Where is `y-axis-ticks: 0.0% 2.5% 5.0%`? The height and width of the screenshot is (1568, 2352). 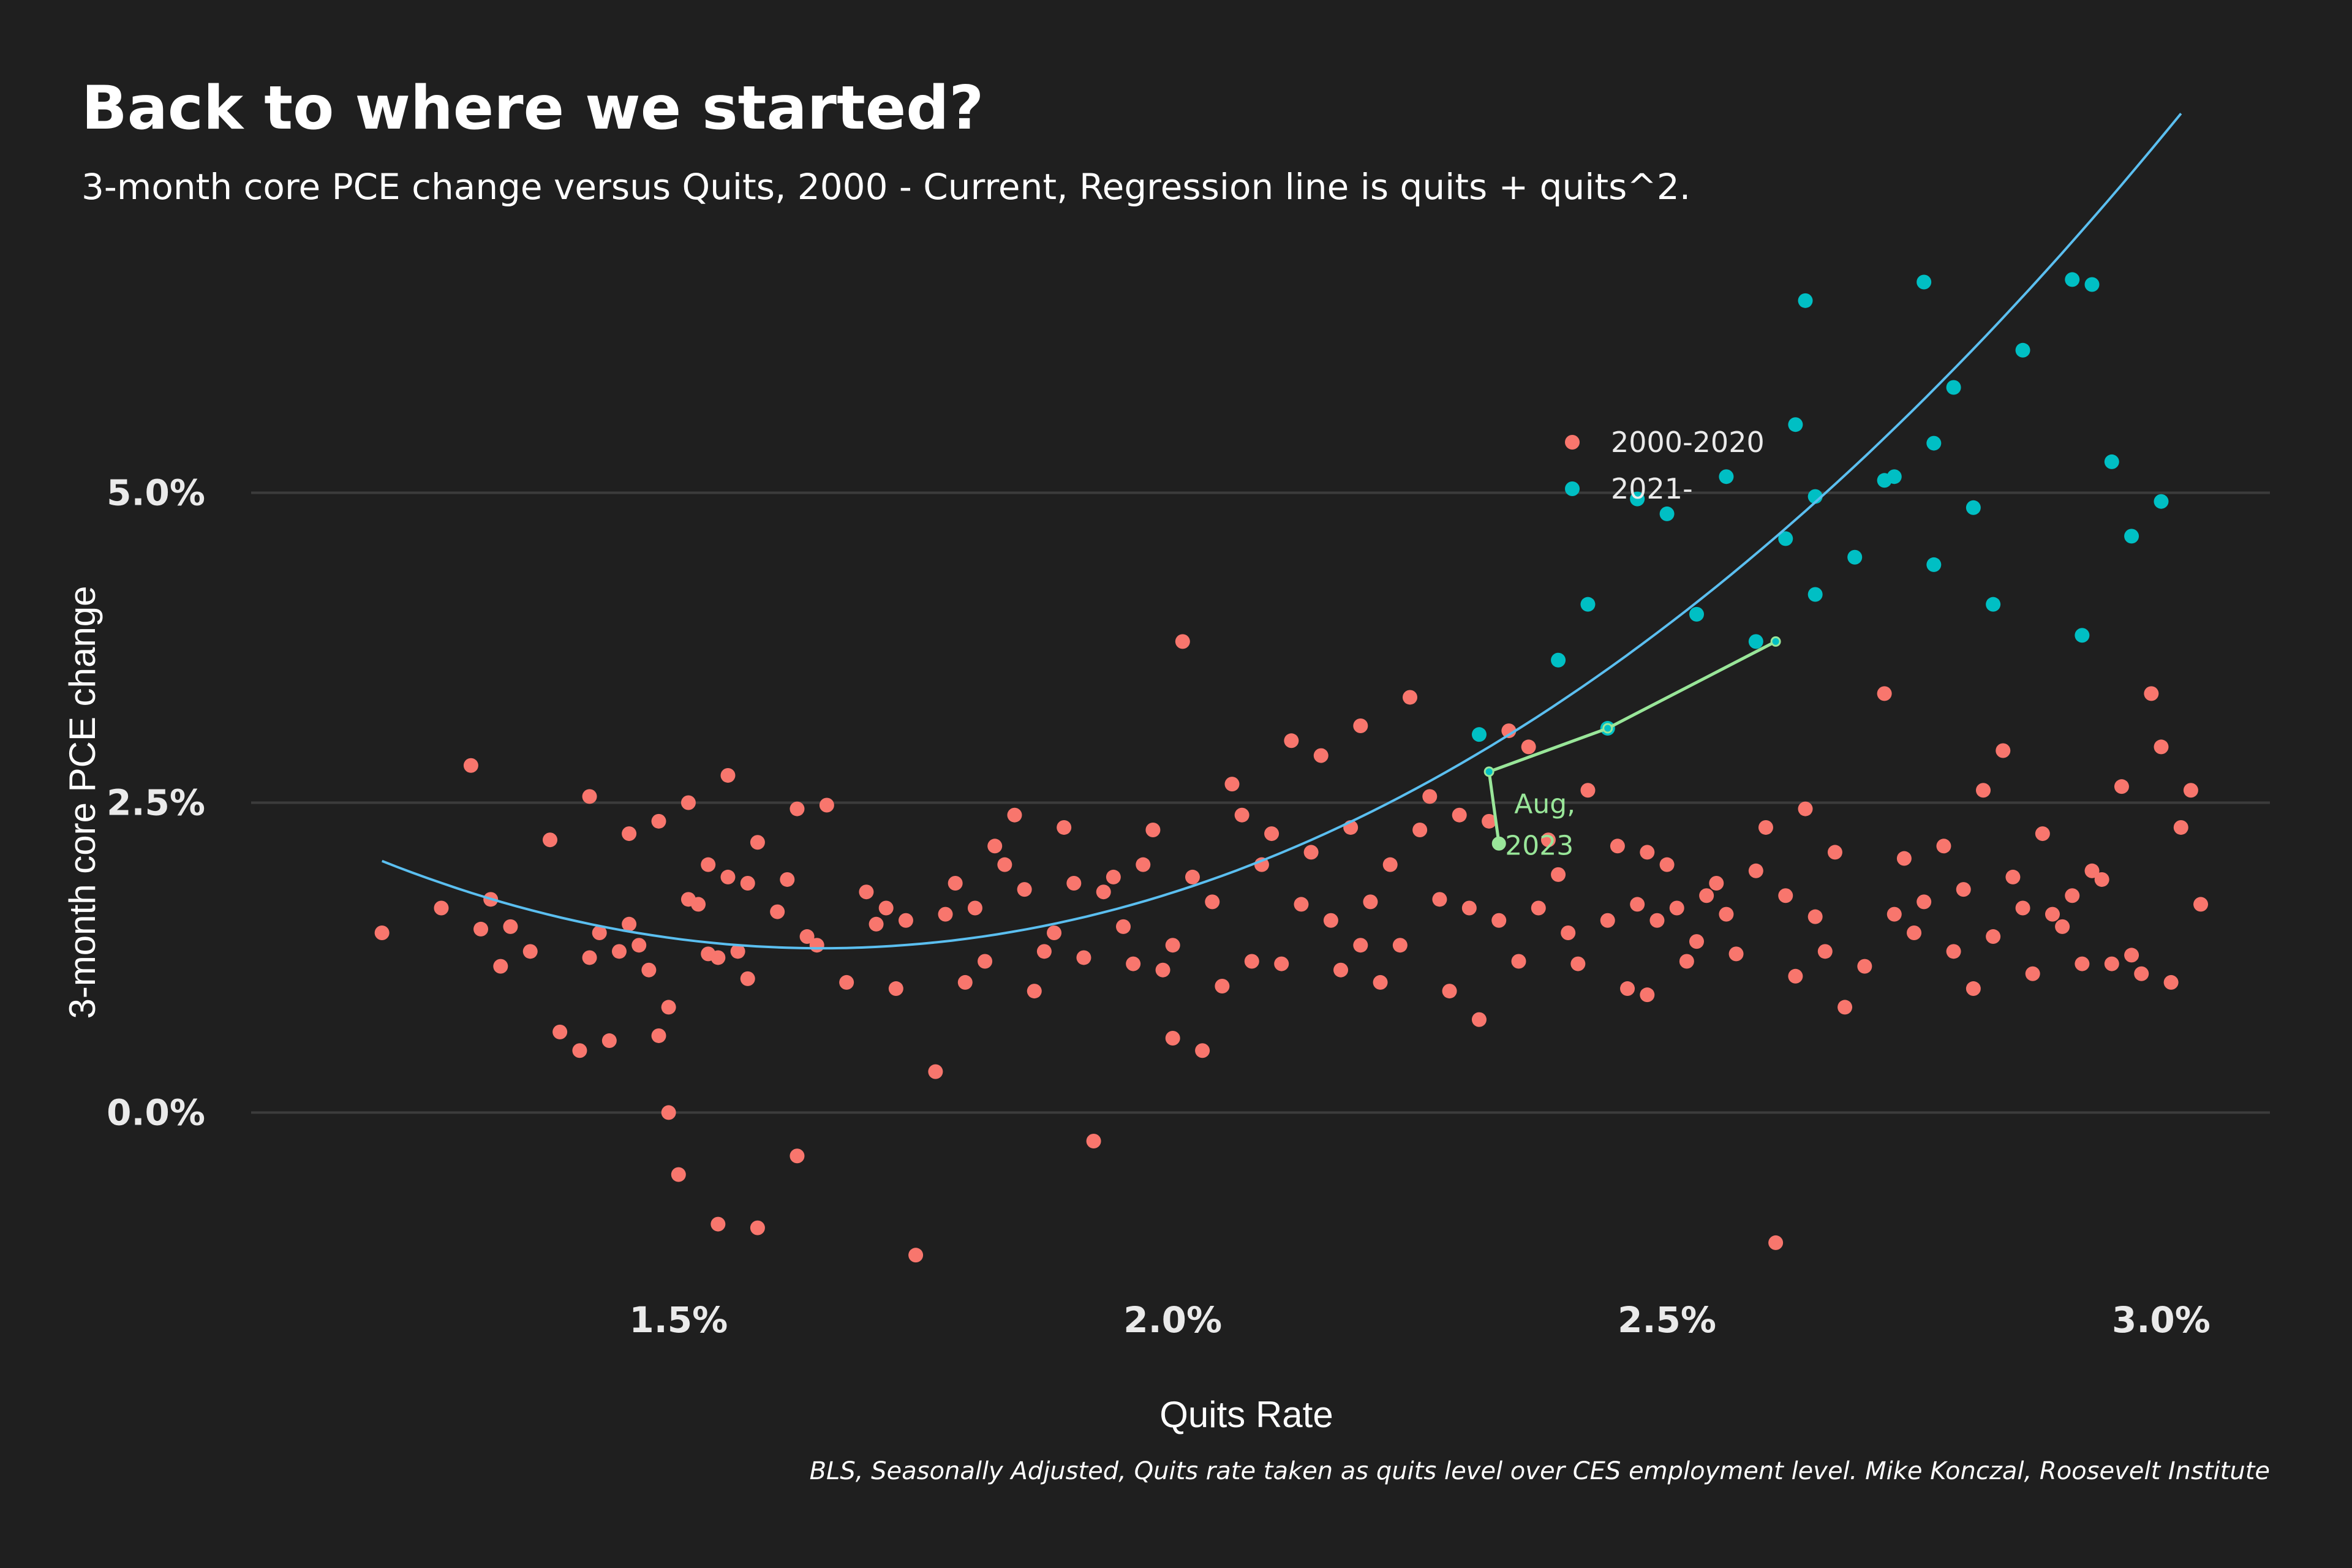 y-axis-ticks: 0.0% 2.5% 5.0% is located at coordinates (156, 803).